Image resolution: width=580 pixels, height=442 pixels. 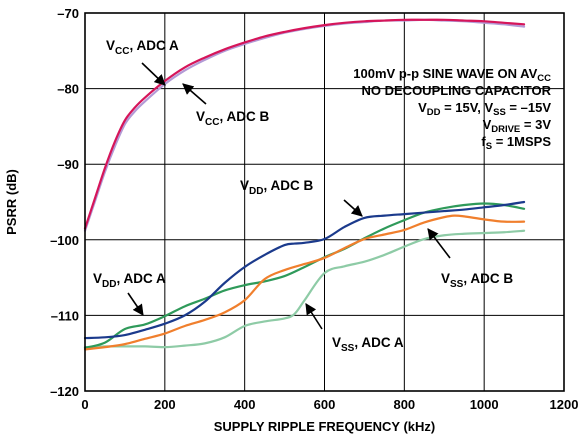 I want to click on y-tick-label: –100, so click(x=64, y=240).